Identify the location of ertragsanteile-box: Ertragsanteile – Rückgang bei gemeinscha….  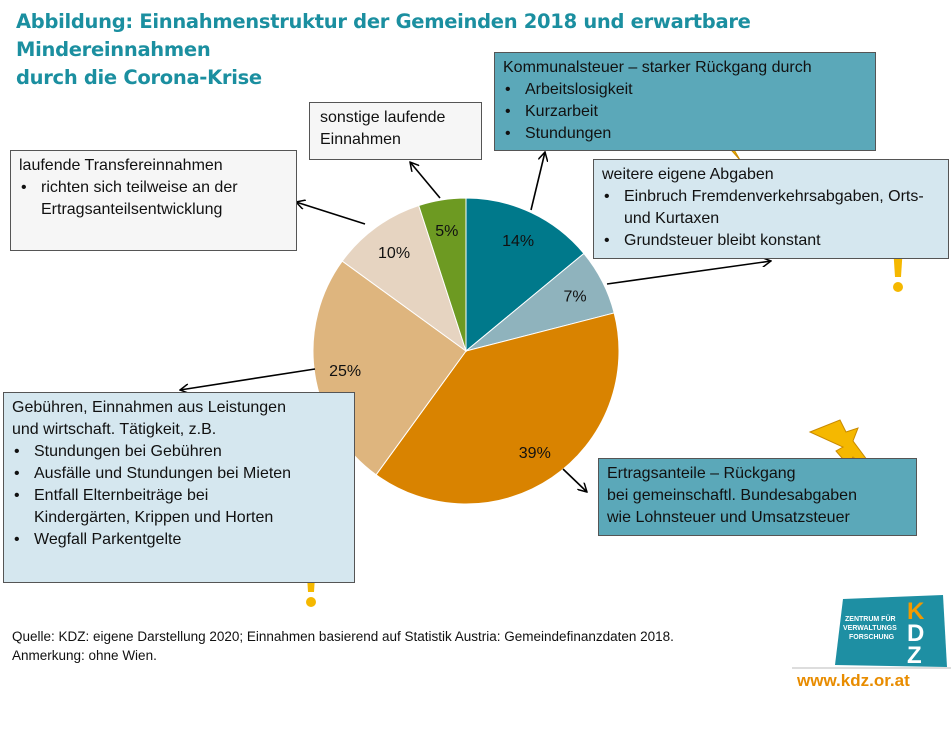
(757, 497).